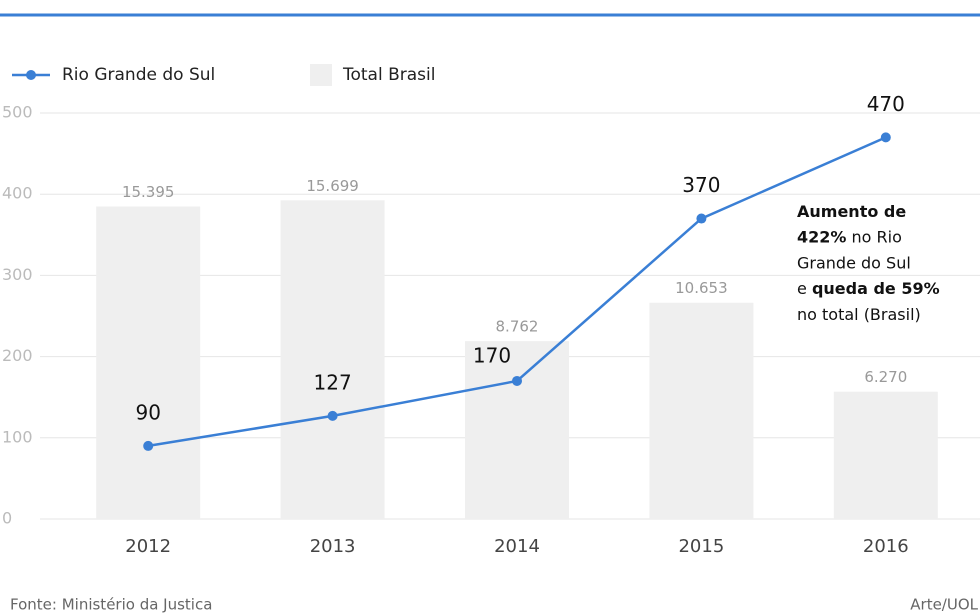 This screenshot has width=980, height=615. Describe the element at coordinates (333, 382) in the screenshot. I see `line-value-label: 127` at that location.